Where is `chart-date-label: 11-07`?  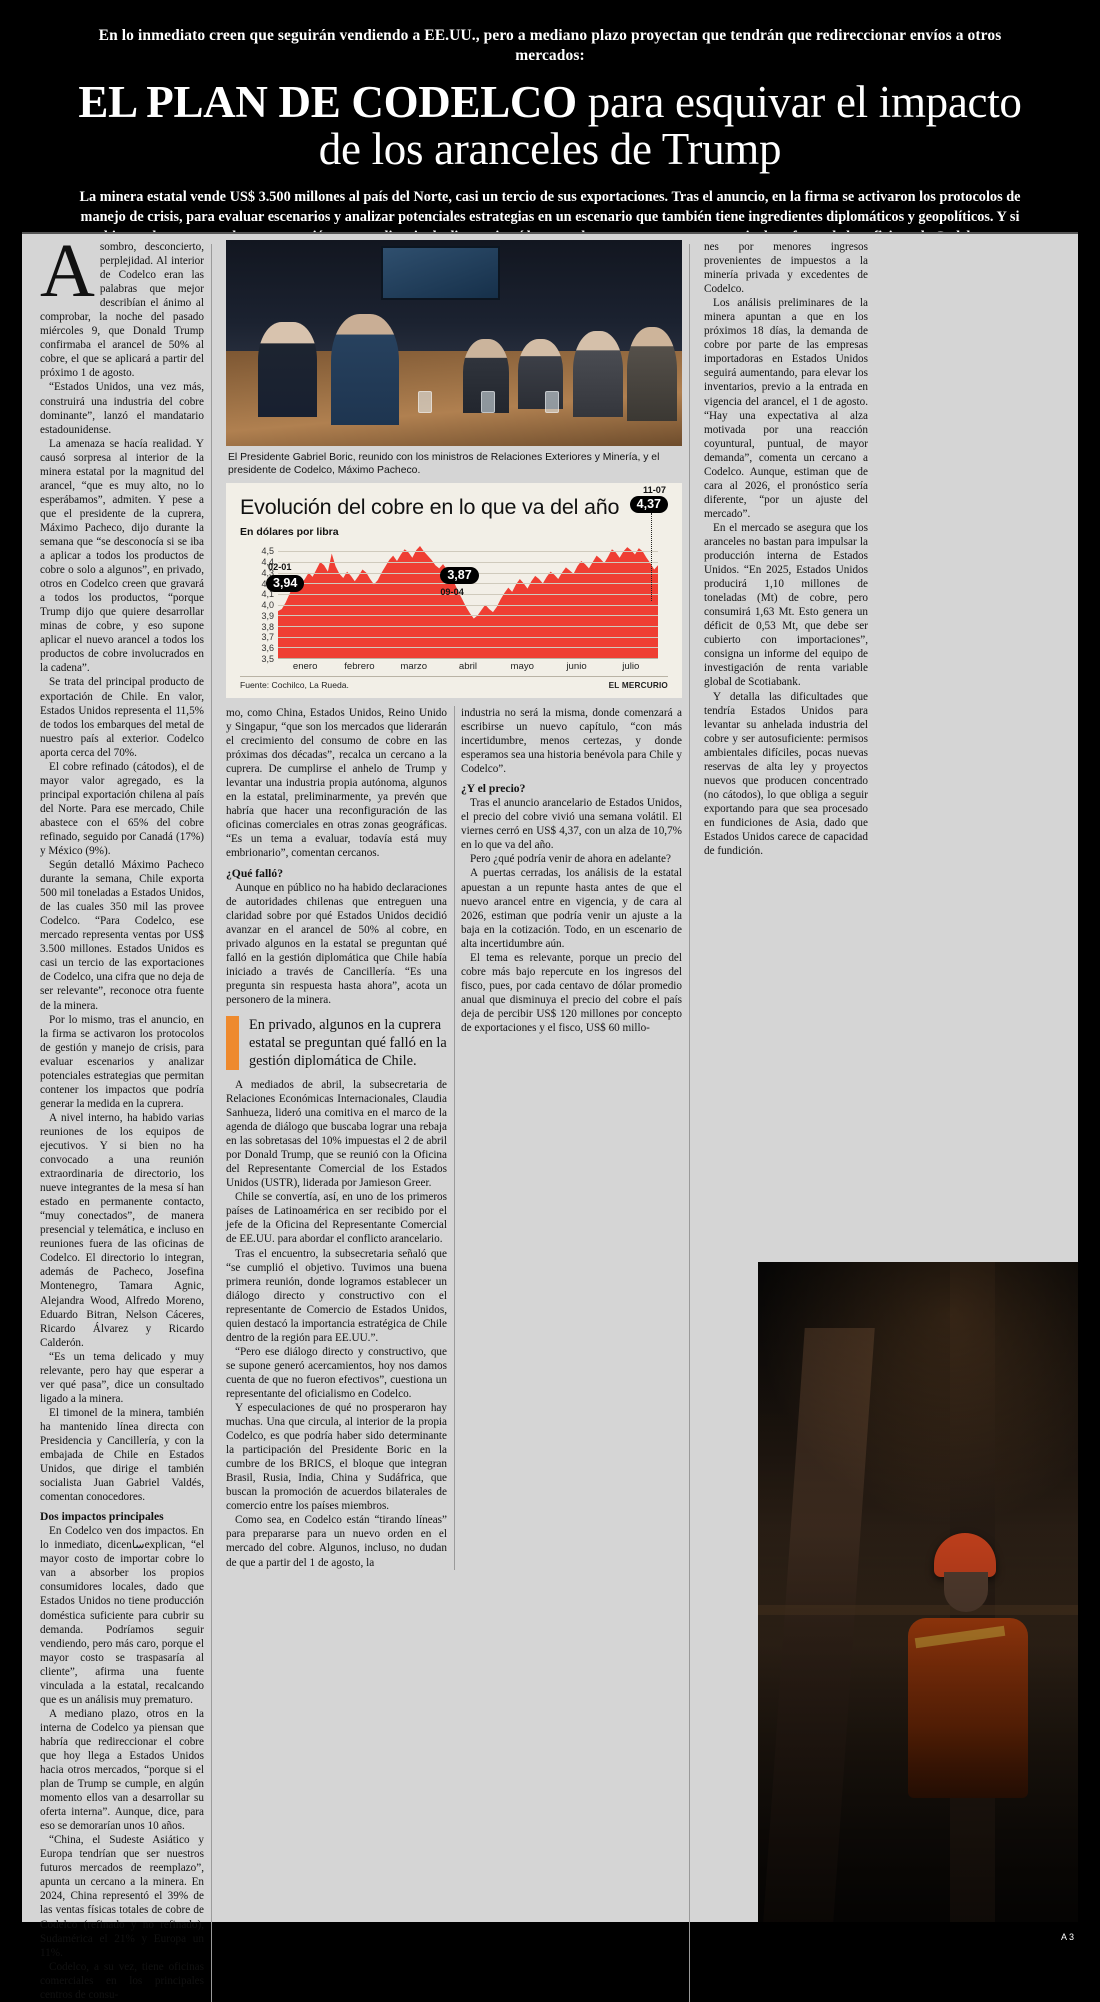
chart-date-label: 11-07 is located at coordinates (654, 490).